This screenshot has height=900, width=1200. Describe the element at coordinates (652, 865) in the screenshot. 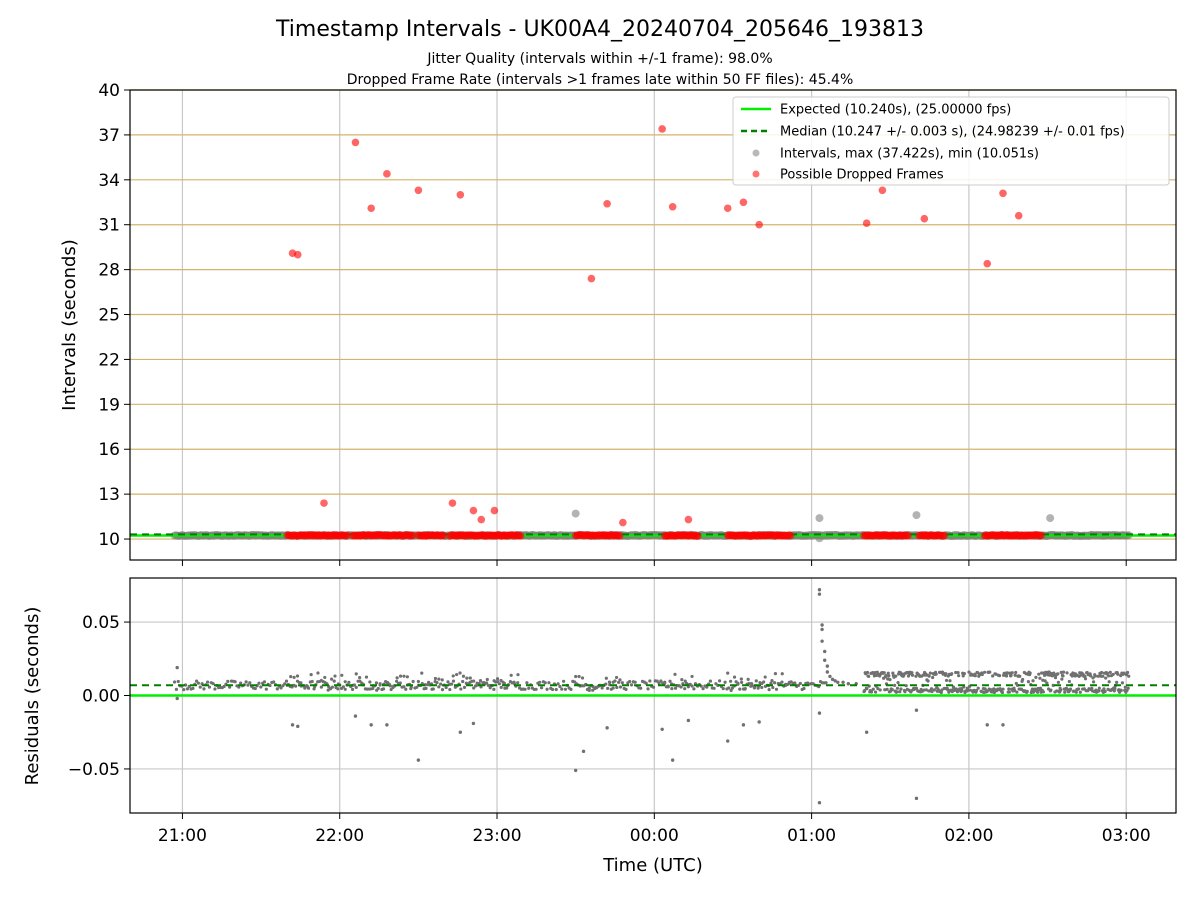

I see `x-axis-label: Time (UTC)` at that location.